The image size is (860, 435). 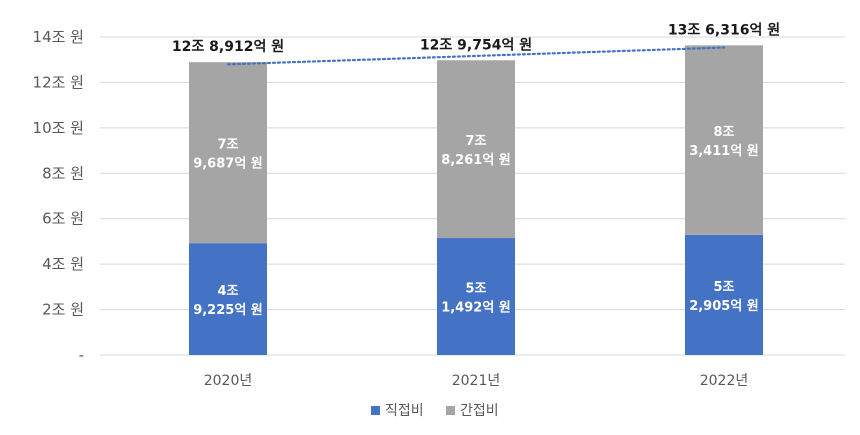 What do you see at coordinates (81, 355) in the screenshot?
I see `y-tick-label: -` at bounding box center [81, 355].